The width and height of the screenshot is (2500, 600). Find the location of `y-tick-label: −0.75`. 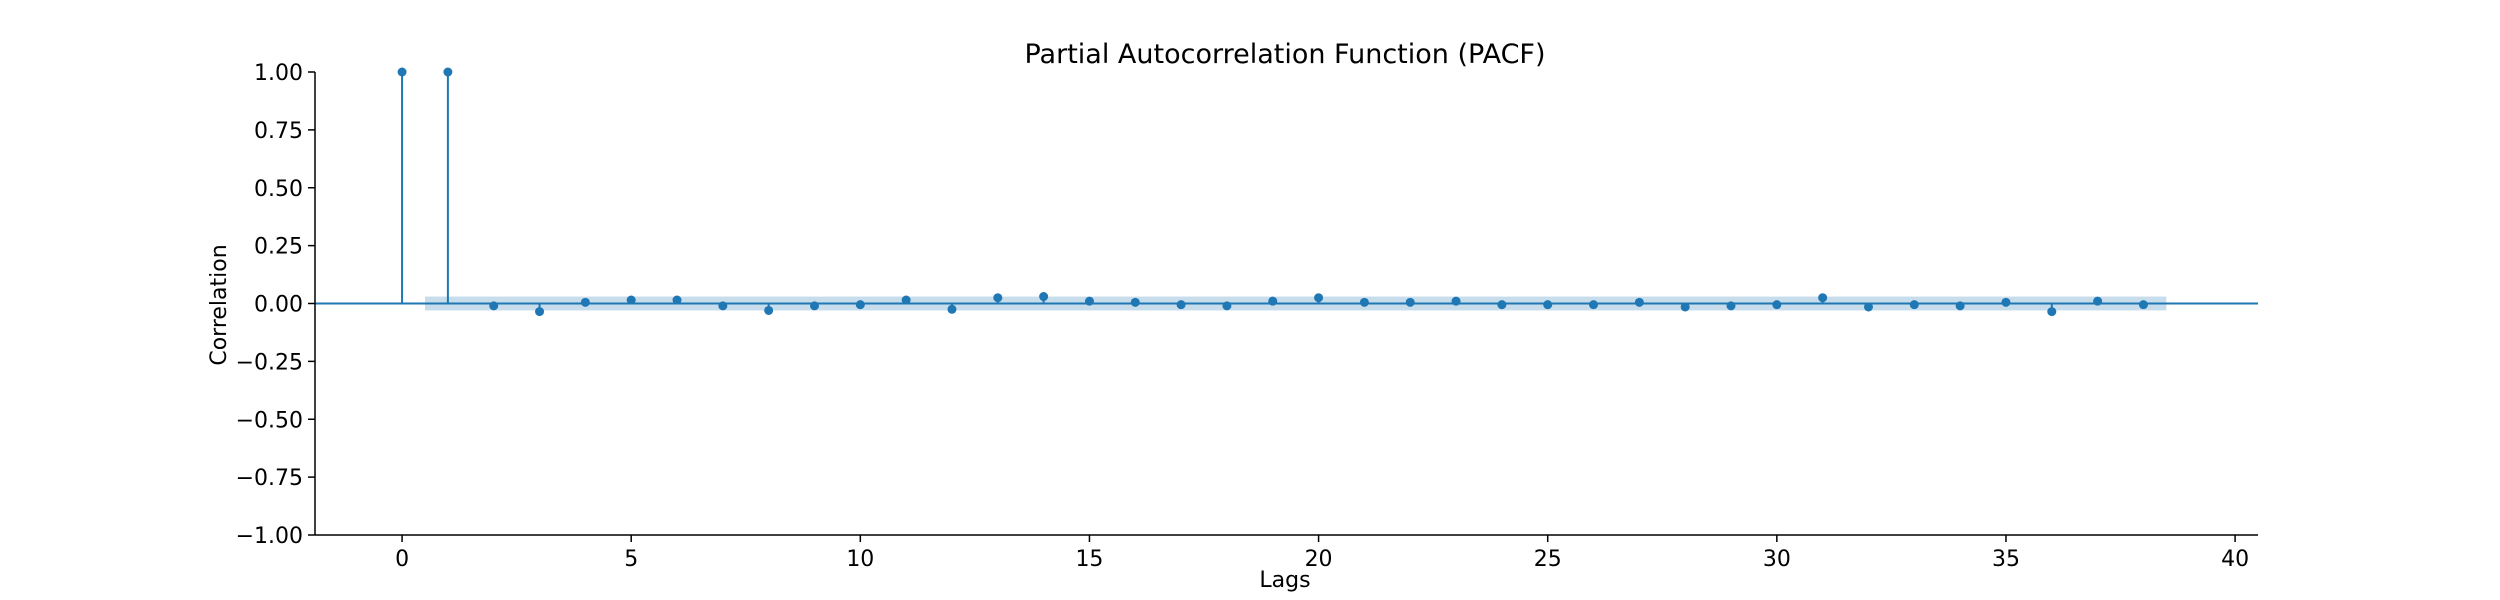

y-tick-label: −0.75 is located at coordinates (269, 478).